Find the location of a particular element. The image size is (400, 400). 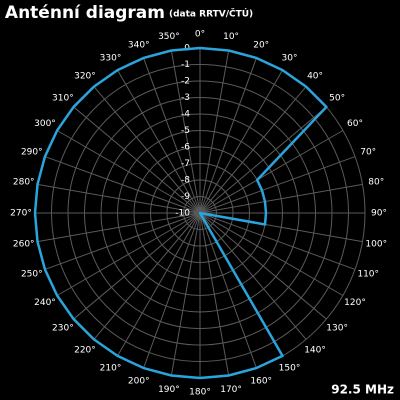

r-tick-label: -10 is located at coordinates (182, 214).